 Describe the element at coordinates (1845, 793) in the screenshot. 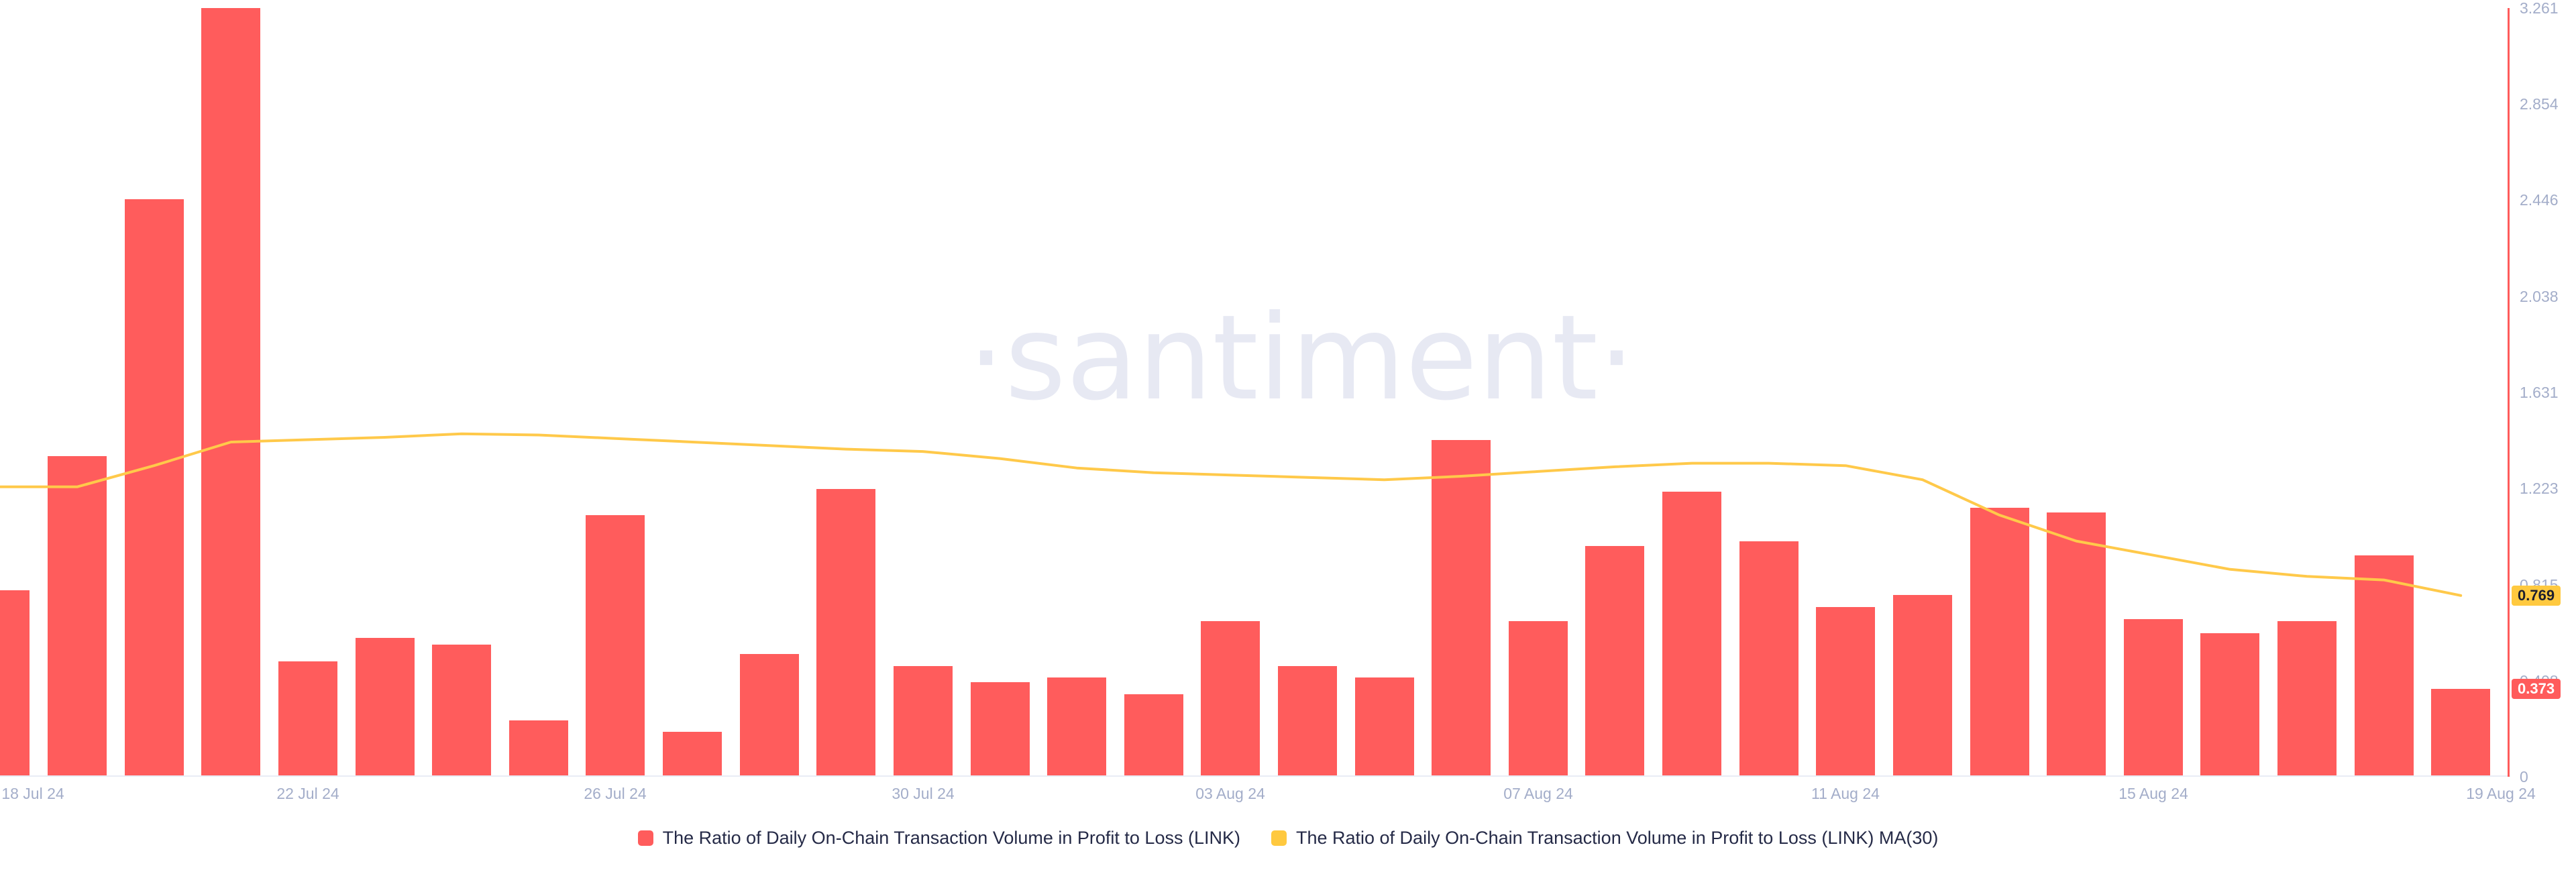

I see `x-axis-tick-label: 11 Aug 24` at that location.